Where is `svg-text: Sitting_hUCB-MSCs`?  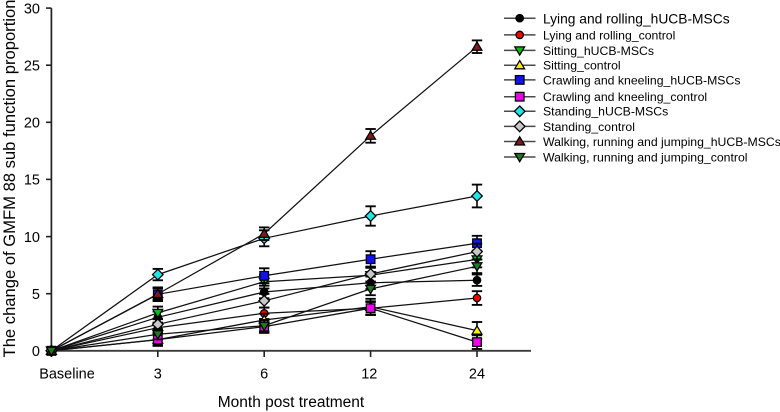
svg-text: Sitting_hUCB-MSCs is located at coordinates (598, 51).